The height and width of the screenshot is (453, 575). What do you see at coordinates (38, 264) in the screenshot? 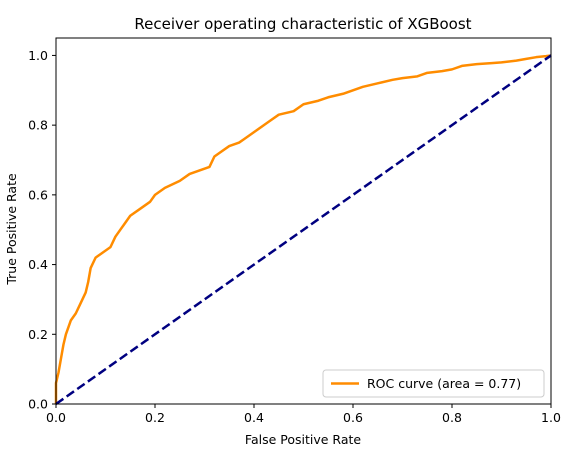
I see `y-tick-label: 0.4` at bounding box center [38, 264].